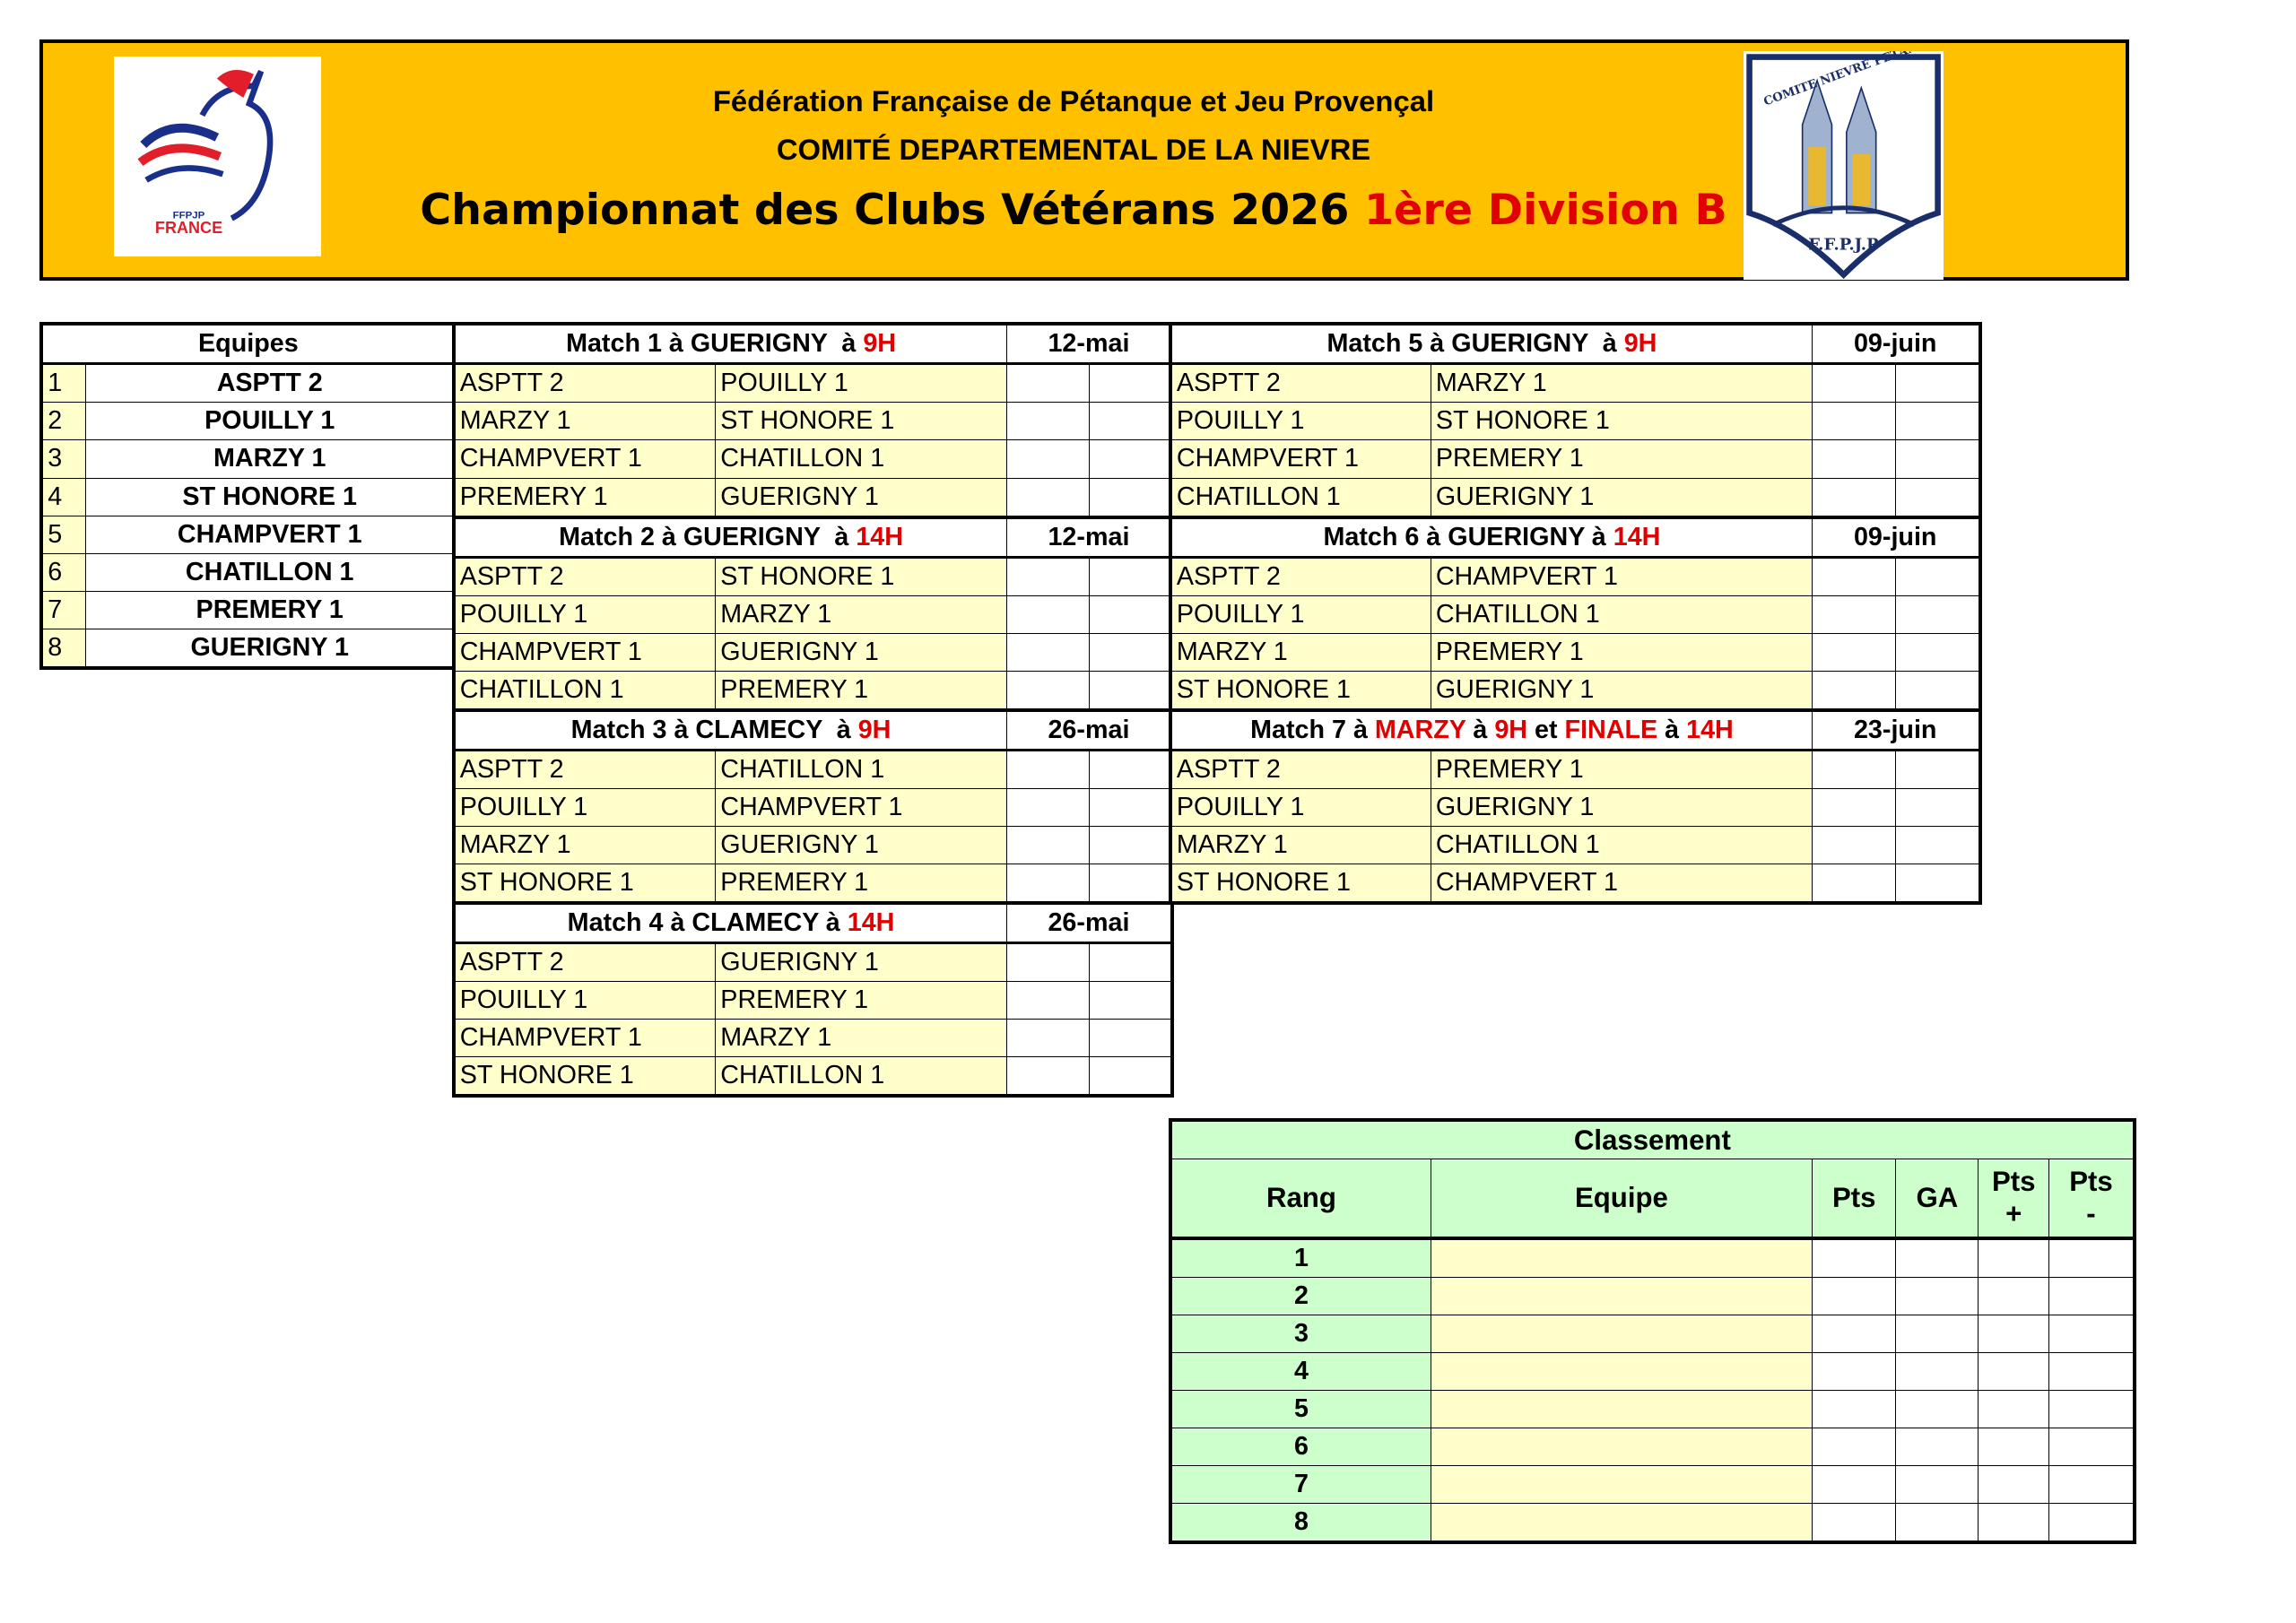 The width and height of the screenshot is (2296, 1623). Describe the element at coordinates (248, 344) in the screenshot. I see `teams-header: Equipes` at that location.